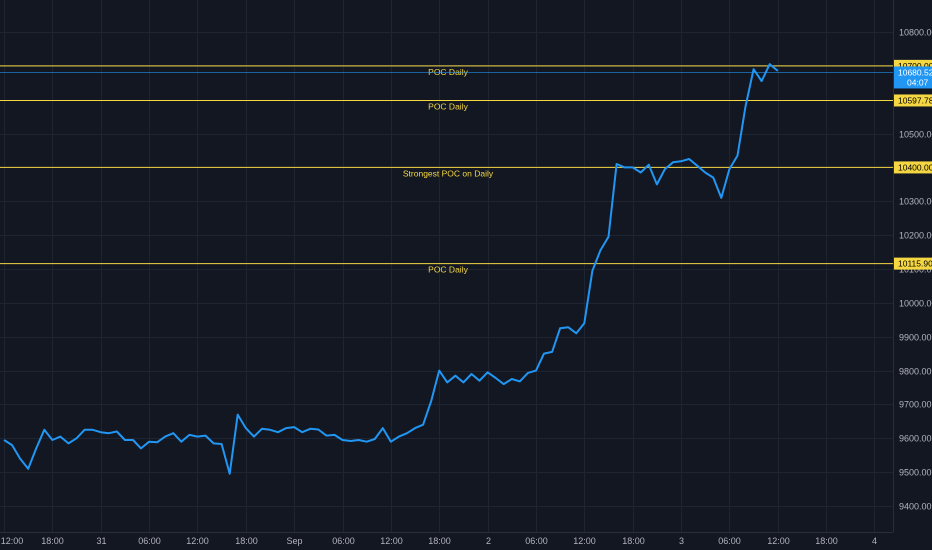  Describe the element at coordinates (915, 72) in the screenshot. I see `current-price-tag-text: 10680.52` at that location.